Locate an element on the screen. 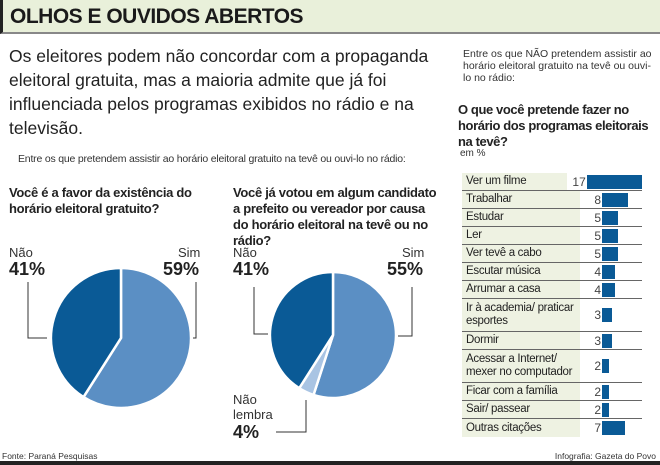 Image resolution: width=660 pixels, height=465 pixels. pie1-pct-nao: 41% is located at coordinates (27, 269).